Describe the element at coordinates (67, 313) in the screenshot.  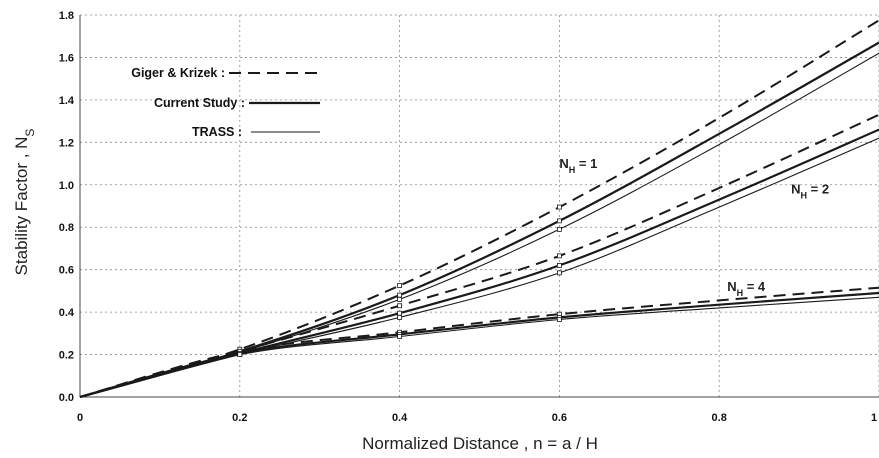
I see `y-tick-label: 0.4` at that location.